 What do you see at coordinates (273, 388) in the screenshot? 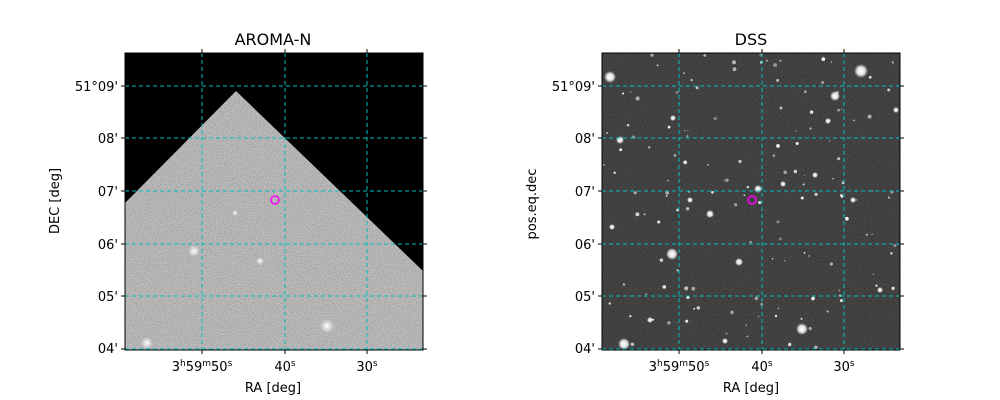
I see `aroma-xlabel: RA [deg]` at bounding box center [273, 388].